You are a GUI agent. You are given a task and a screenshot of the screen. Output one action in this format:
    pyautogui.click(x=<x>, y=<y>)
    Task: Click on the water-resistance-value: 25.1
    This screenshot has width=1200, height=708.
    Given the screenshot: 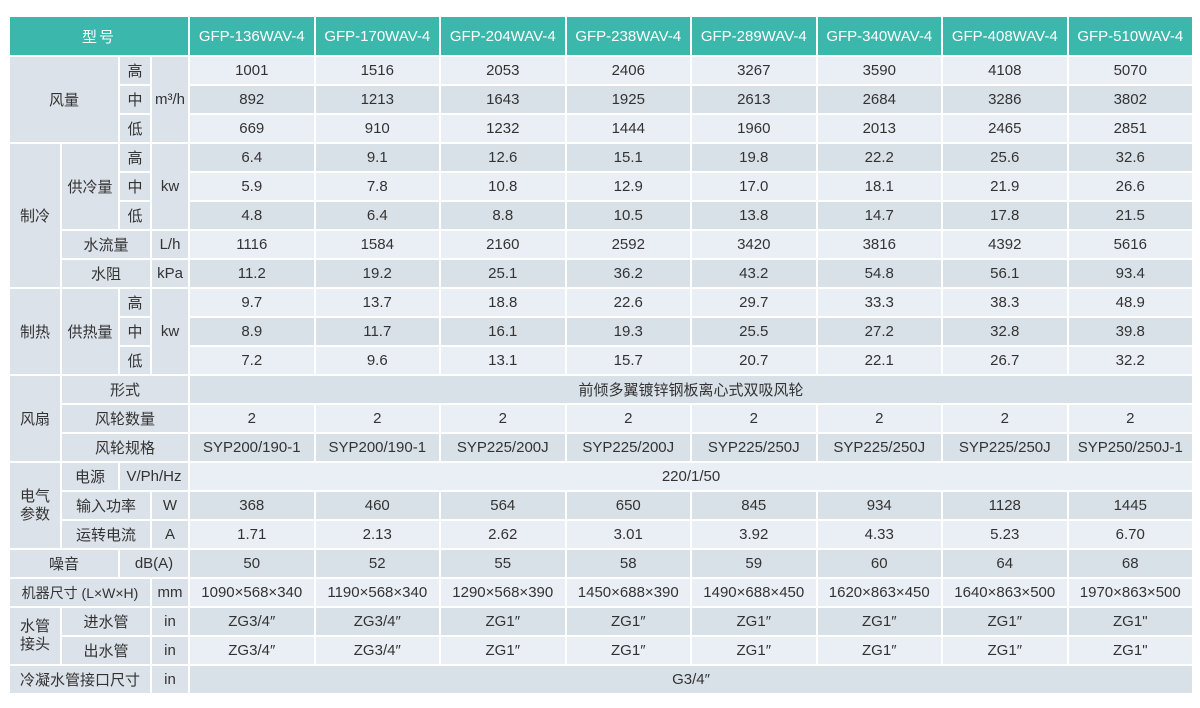 What is the action you would take?
    pyautogui.click(x=503, y=273)
    